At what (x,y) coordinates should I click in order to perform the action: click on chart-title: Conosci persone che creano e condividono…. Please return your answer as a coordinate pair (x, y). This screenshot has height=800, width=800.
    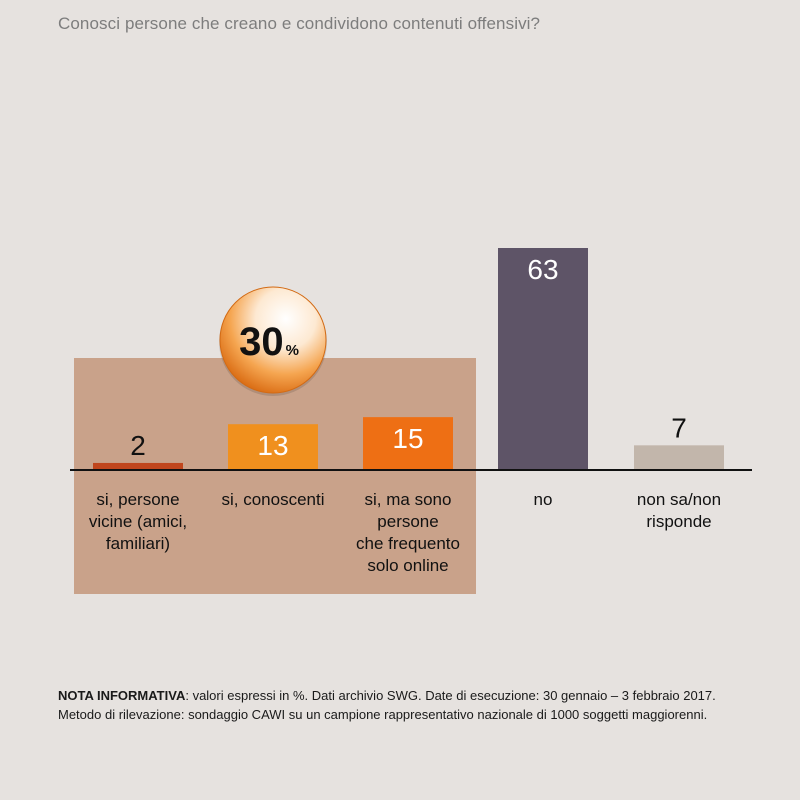
    Looking at the image, I should click on (299, 23).